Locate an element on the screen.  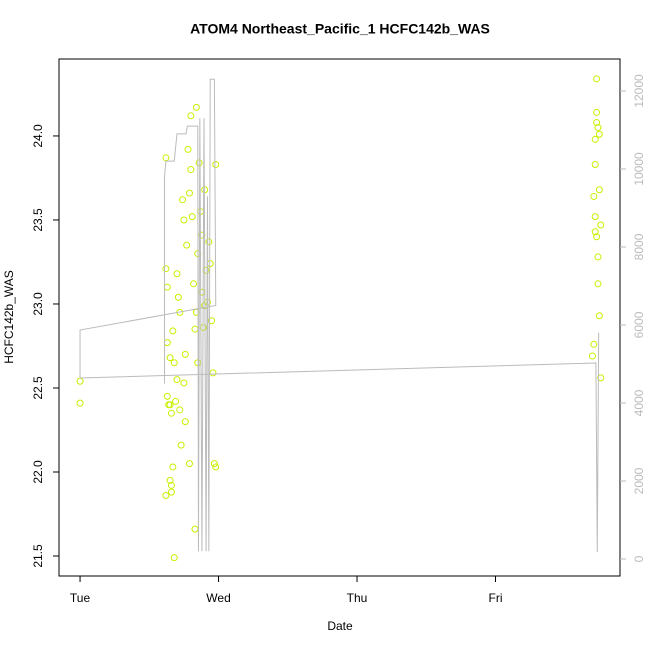
y2-tick-label: 6000 is located at coordinates (639, 324).